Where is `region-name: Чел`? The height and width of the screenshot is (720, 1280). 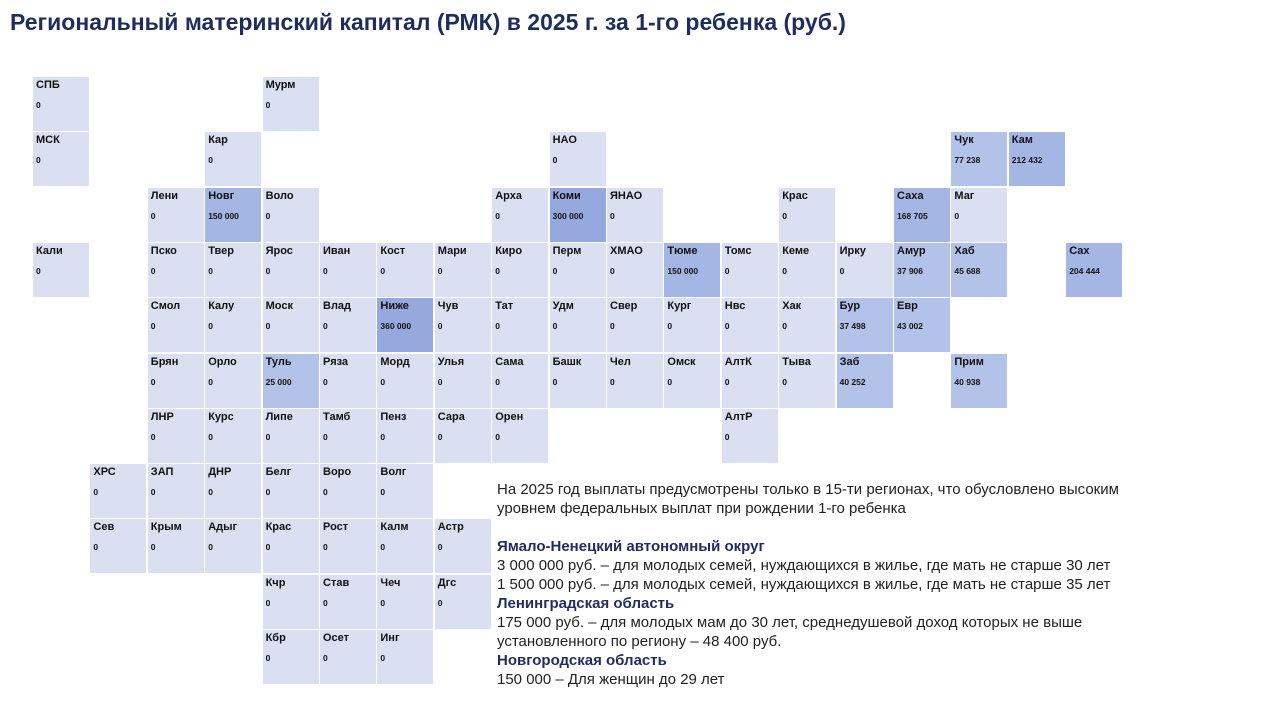 region-name: Чел is located at coordinates (620, 361).